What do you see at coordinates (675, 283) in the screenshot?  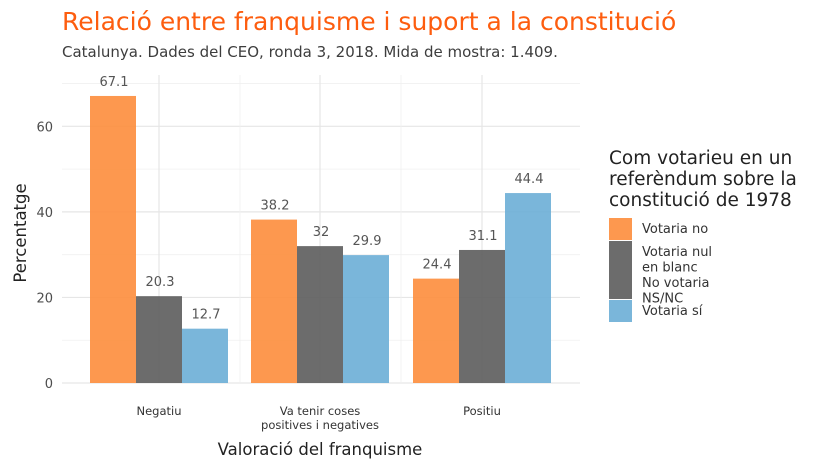 I see `legend-label: No votaria` at bounding box center [675, 283].